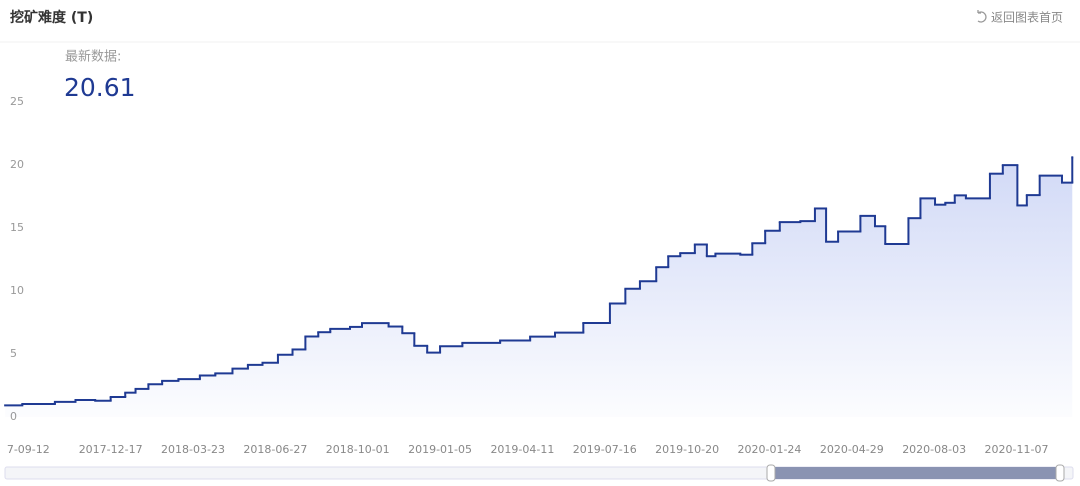  Describe the element at coordinates (93, 57) in the screenshot. I see `latest-label: 最新数据:` at that location.